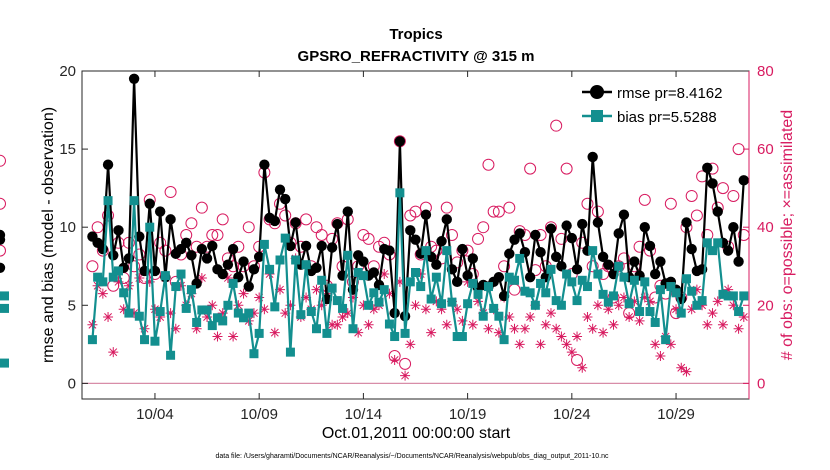 The image size is (830, 470). What do you see at coordinates (67, 227) in the screenshot?
I see `y-left-tick-label: 10` at bounding box center [67, 227].